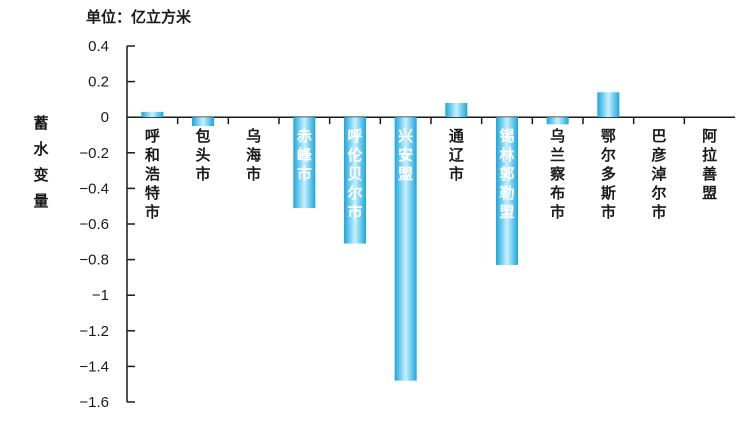  Describe the element at coordinates (202, 155) in the screenshot. I see `category-label: 包头市` at that location.